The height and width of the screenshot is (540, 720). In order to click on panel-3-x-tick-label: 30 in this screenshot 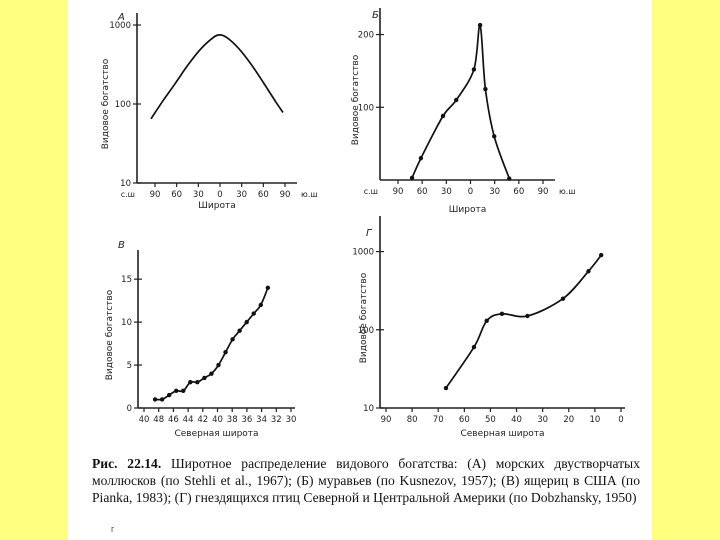, I will do `click(291, 420)`.